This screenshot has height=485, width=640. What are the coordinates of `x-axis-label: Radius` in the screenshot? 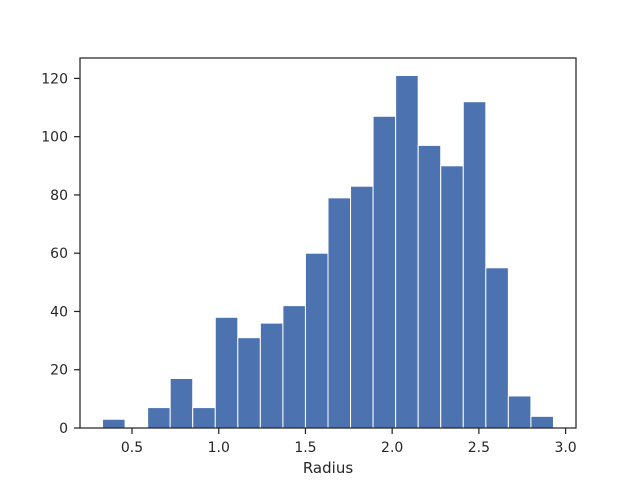 It's located at (328, 468).